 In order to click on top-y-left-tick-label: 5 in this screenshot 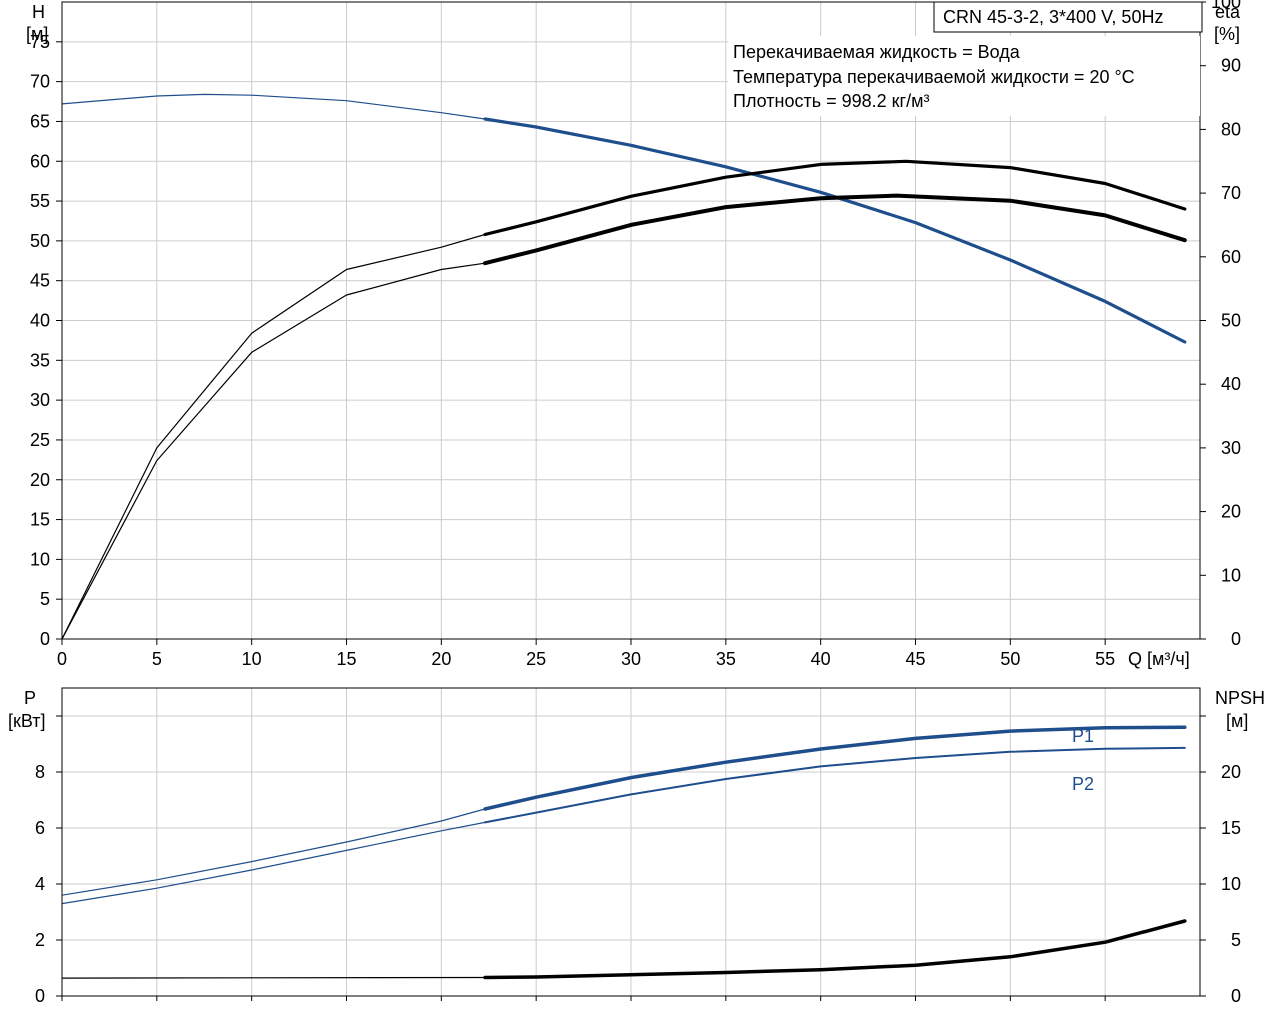, I will do `click(45, 599)`.